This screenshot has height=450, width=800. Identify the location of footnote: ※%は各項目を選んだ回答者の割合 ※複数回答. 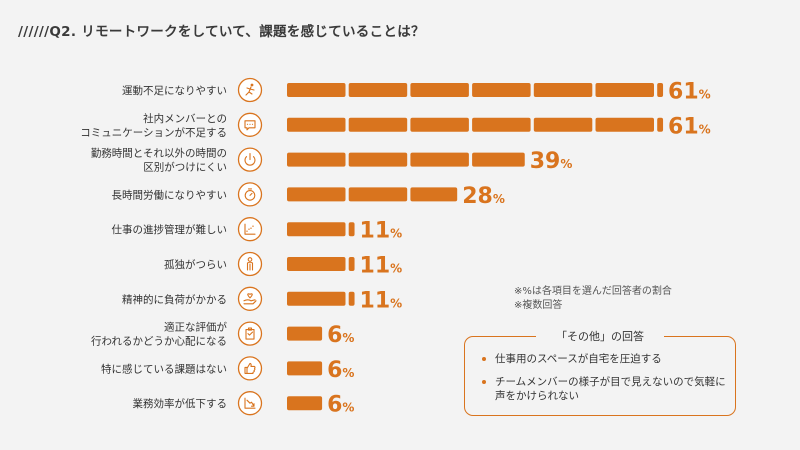
(593, 299).